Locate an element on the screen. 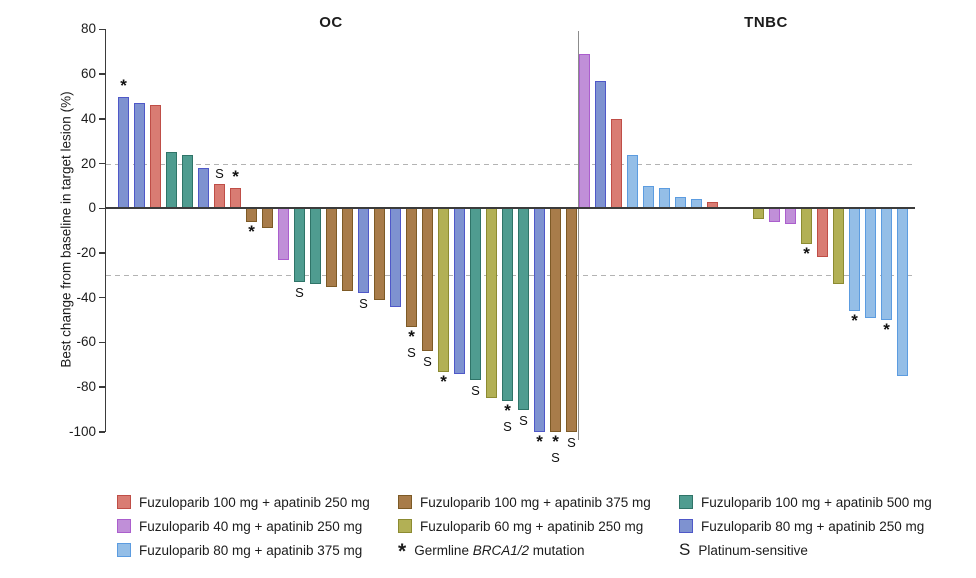 The width and height of the screenshot is (976, 578). legend-item: * Germline BRCA1/2 mutation is located at coordinates (491, 551).